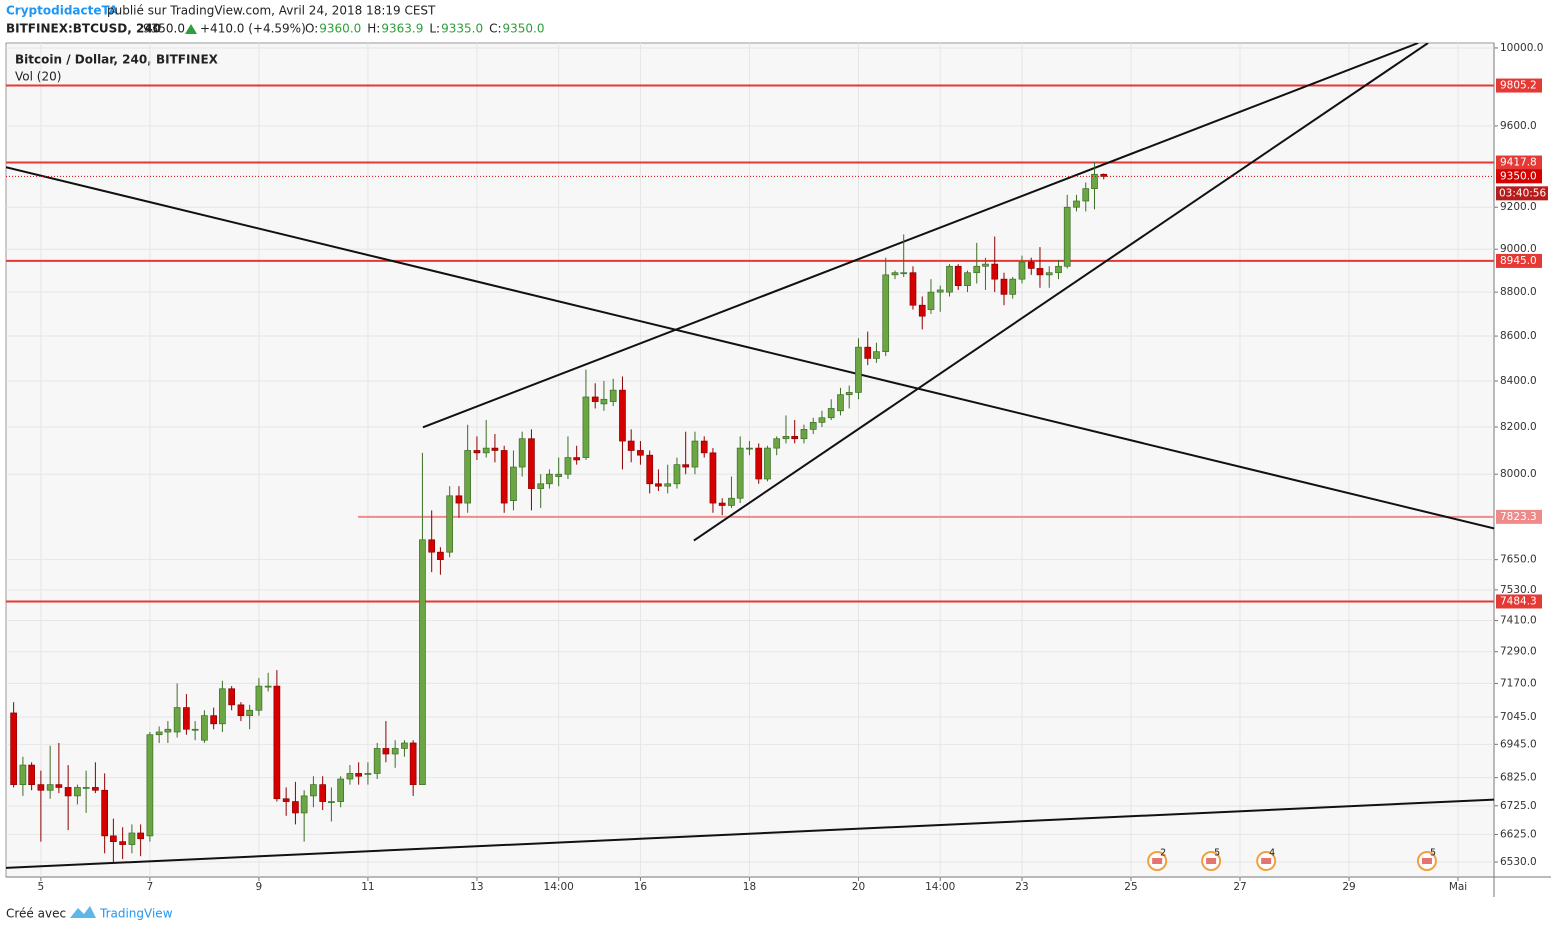 This screenshot has height=936, width=1551. What do you see at coordinates (1518, 261) in the screenshot?
I see `level-label: 8945.0` at bounding box center [1518, 261].